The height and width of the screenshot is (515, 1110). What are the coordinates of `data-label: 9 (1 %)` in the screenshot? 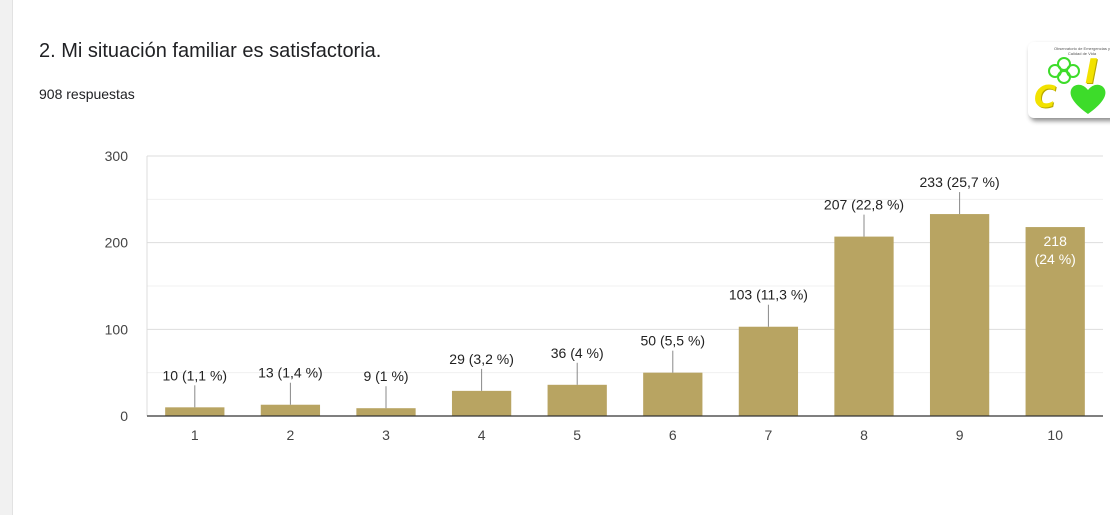 It's located at (385, 376).